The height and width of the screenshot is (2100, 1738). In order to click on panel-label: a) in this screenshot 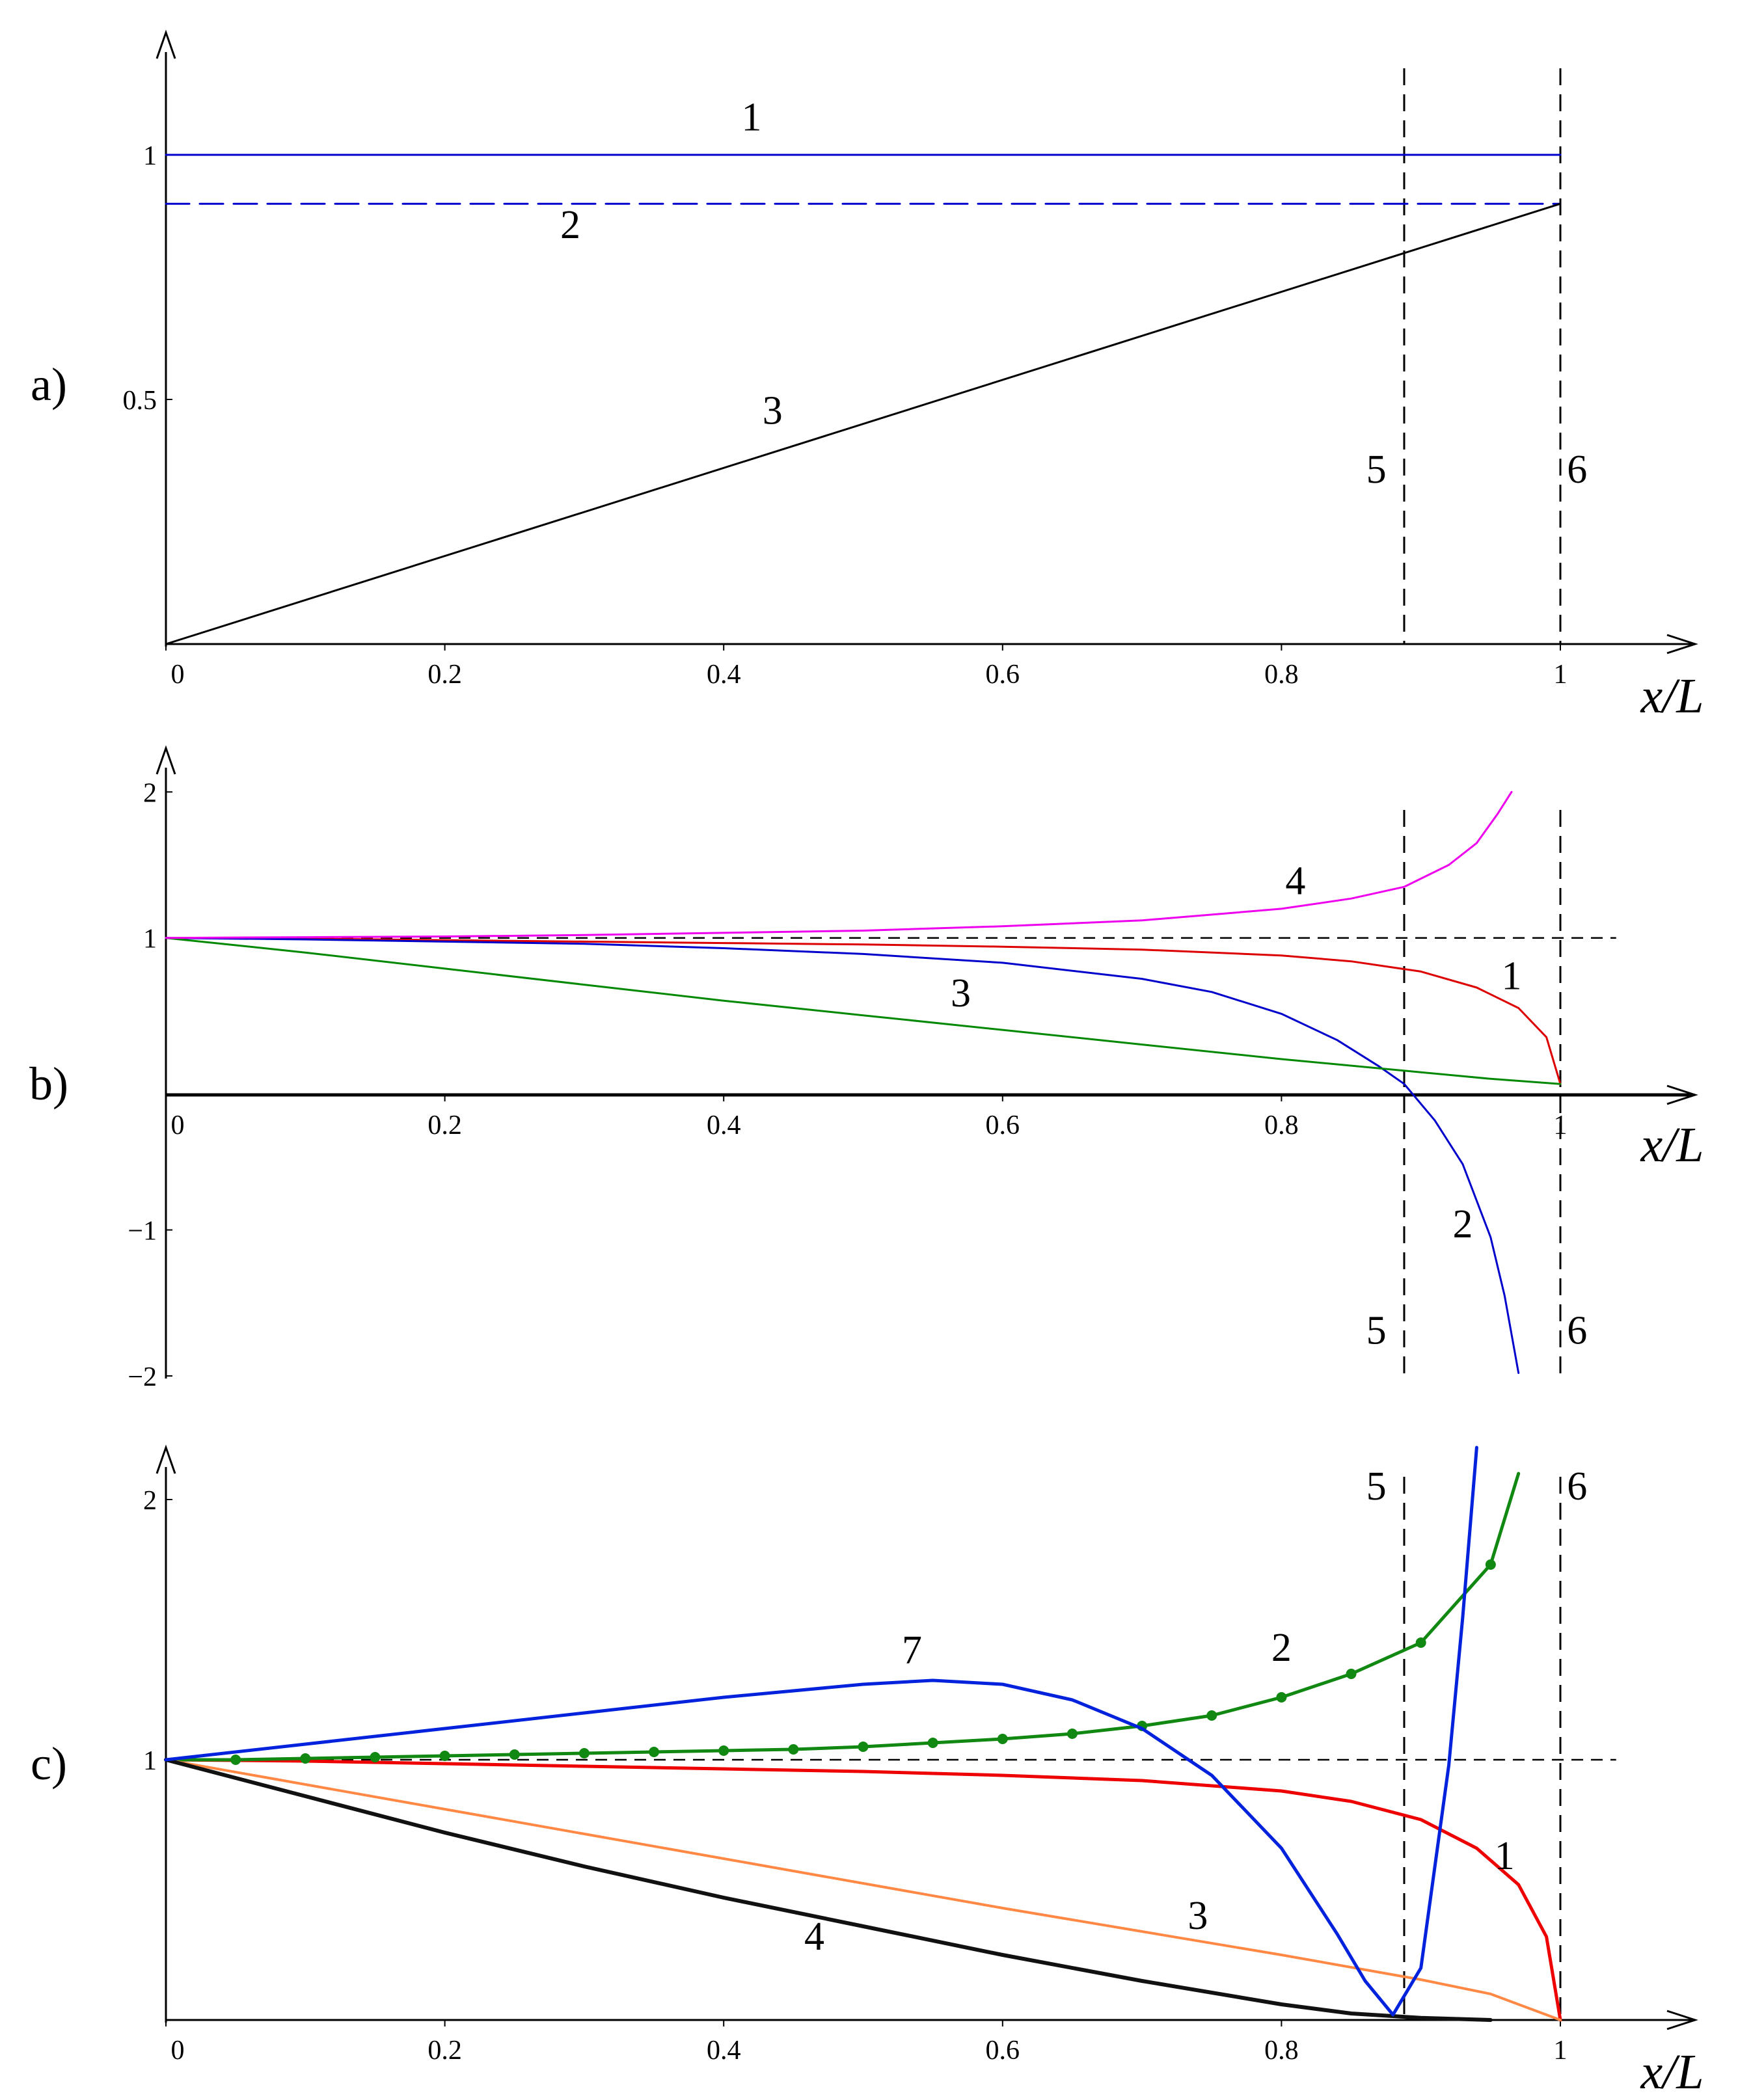, I will do `click(49, 384)`.